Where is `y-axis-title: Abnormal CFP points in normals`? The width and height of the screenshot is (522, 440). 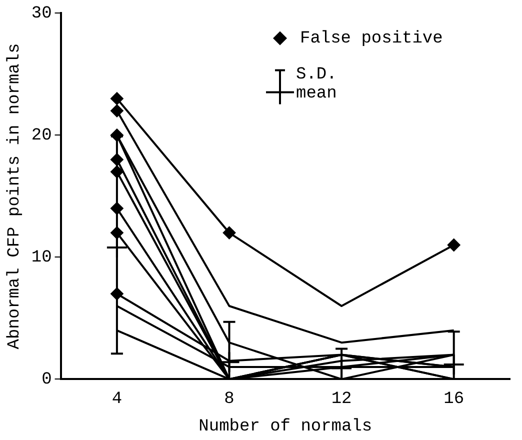
y-axis-title: Abnormal CFP points in normals is located at coordinates (15, 196).